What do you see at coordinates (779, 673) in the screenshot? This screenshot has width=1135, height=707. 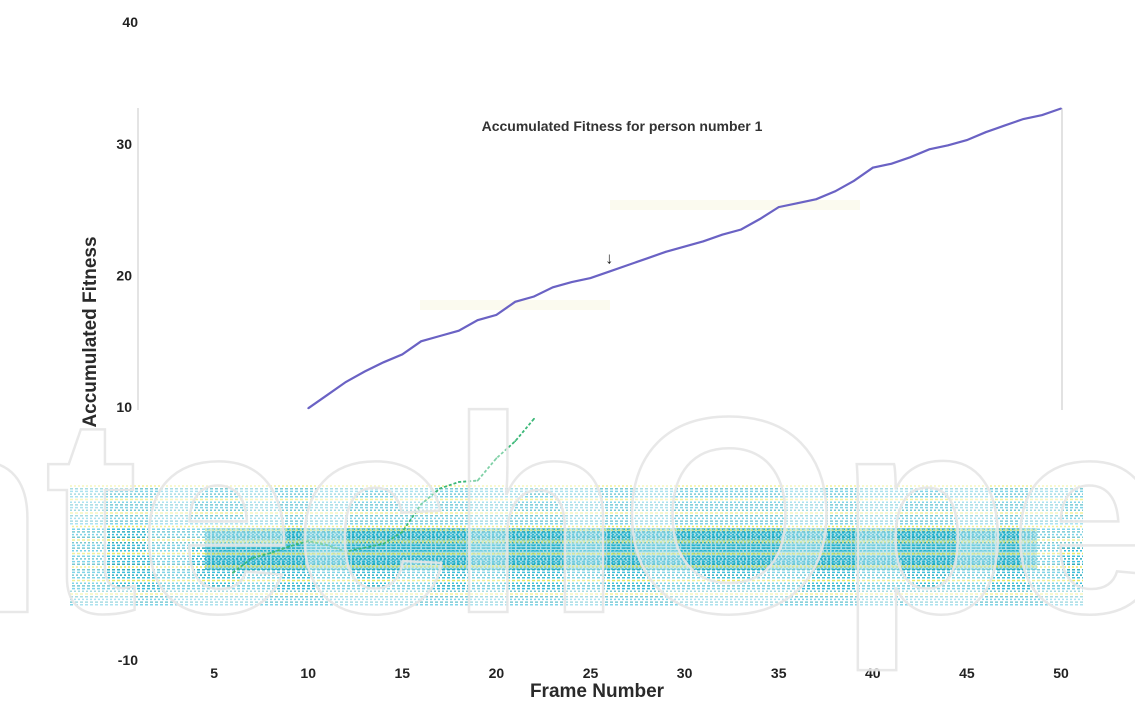 I see `x-tick-label: 35` at bounding box center [779, 673].